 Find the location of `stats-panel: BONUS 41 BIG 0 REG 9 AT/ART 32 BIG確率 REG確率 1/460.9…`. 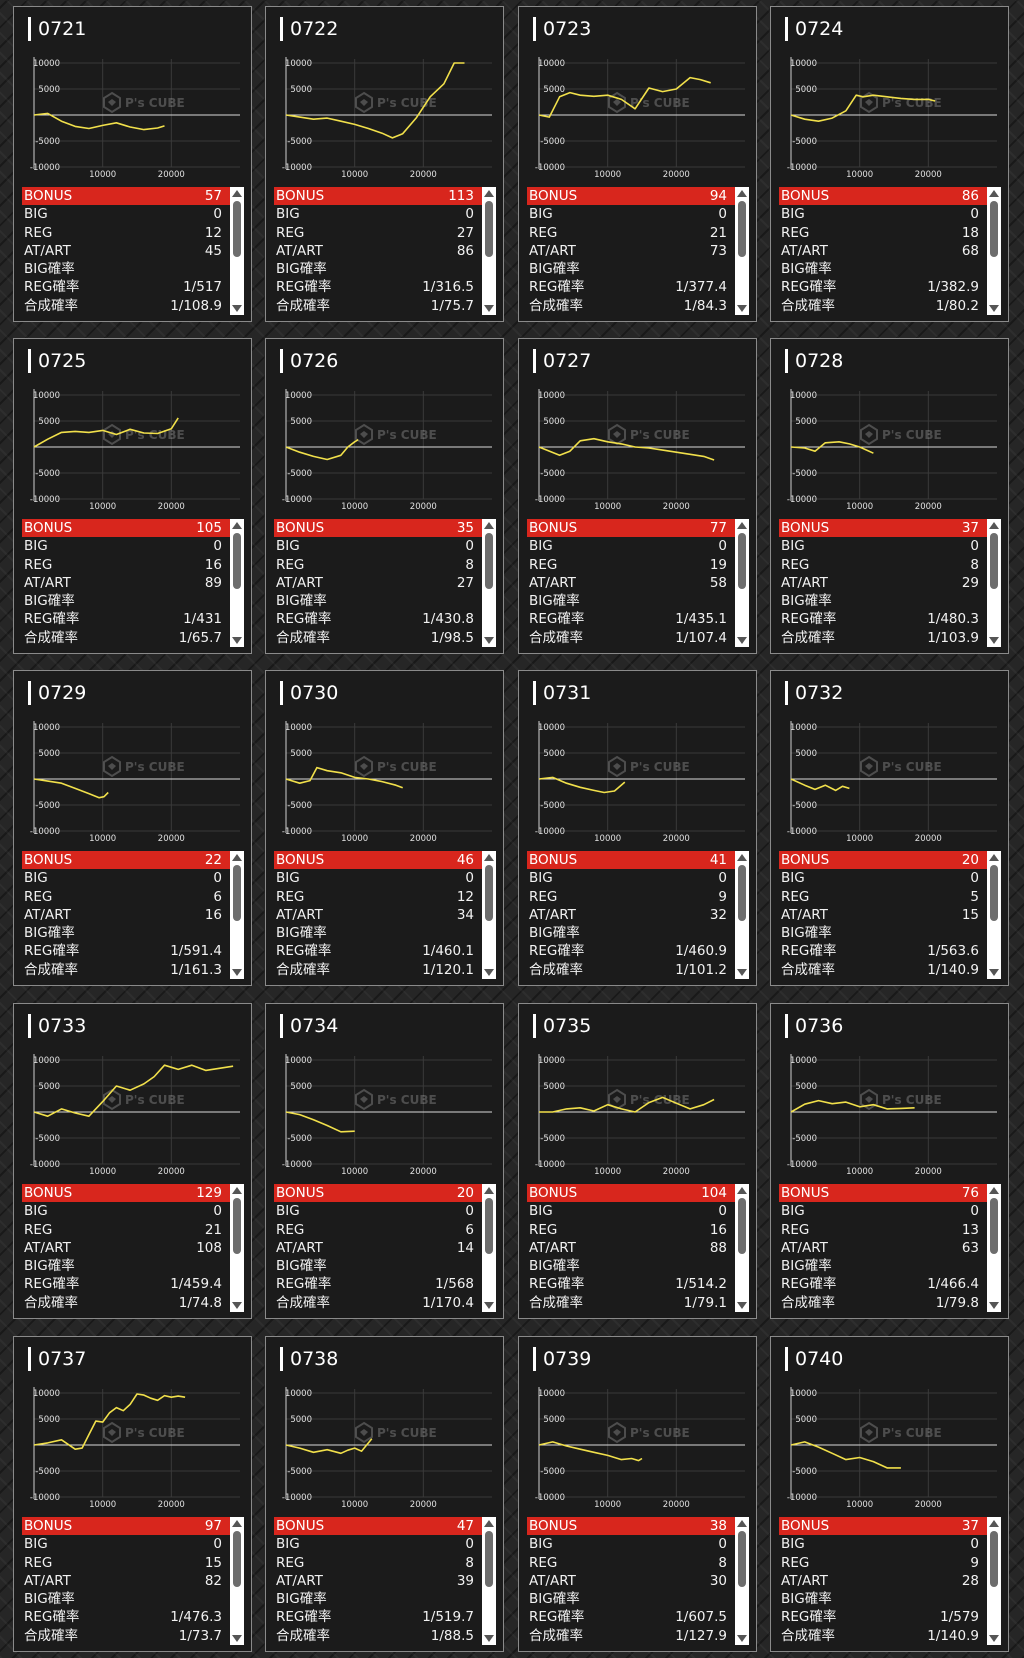

stats-panel: BONUS 41 BIG 0 REG 9 AT/ART 32 BIG確率 REG確率 1/460.9… is located at coordinates (638, 915).